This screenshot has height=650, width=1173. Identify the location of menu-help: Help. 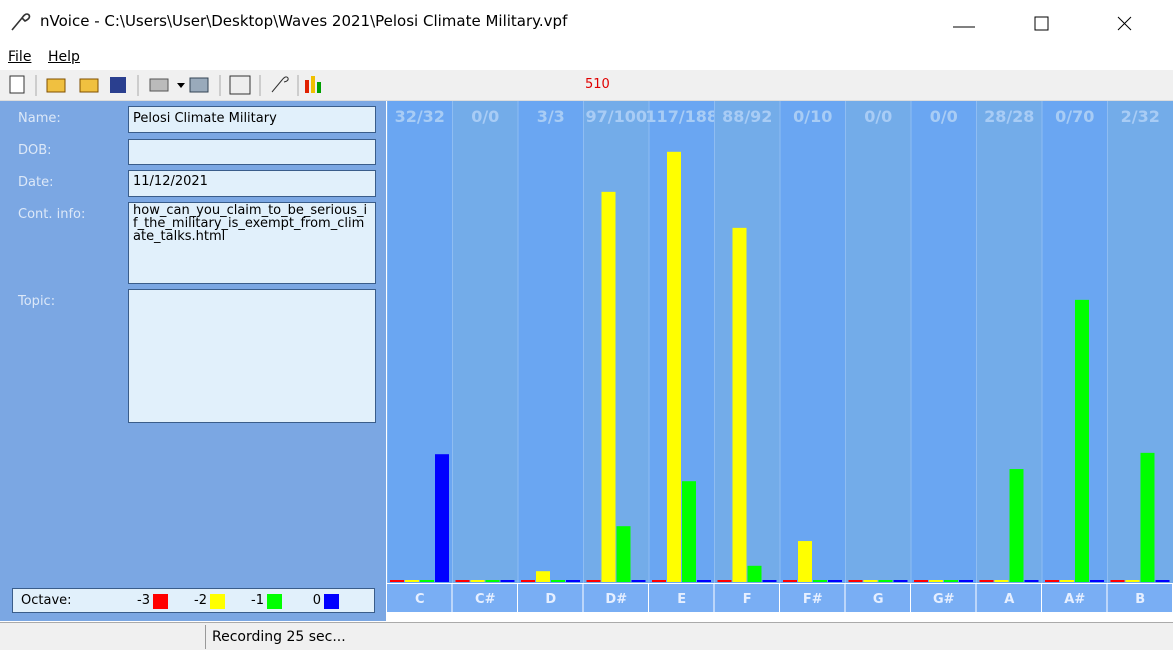
(64, 57).